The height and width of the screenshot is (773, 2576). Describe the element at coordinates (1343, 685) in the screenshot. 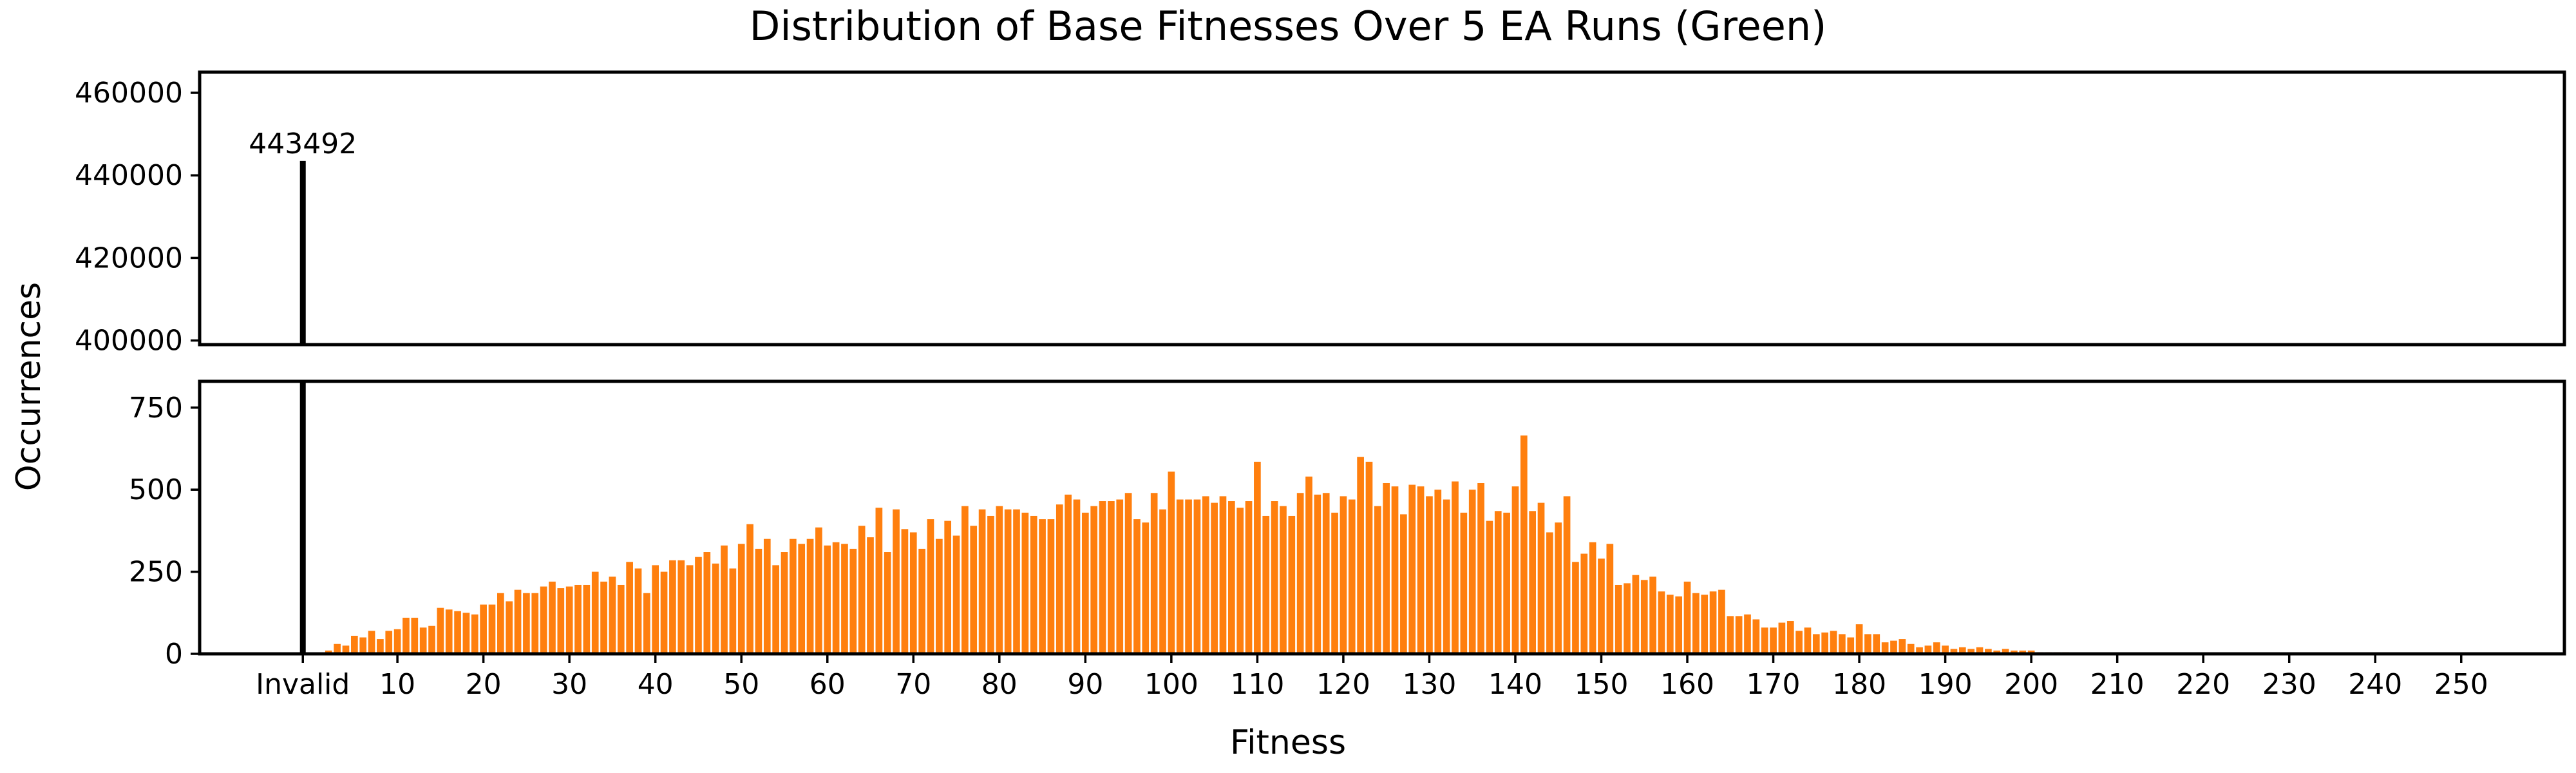

I see `x-tick-label: 120` at that location.